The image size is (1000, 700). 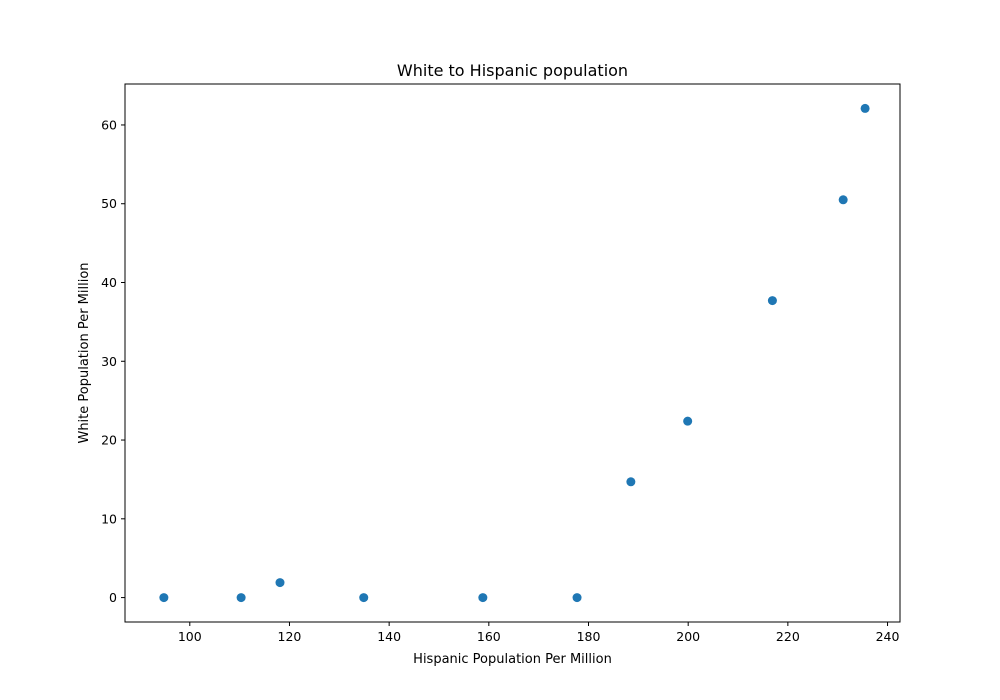 I want to click on y-tick-label: 50, so click(x=109, y=203).